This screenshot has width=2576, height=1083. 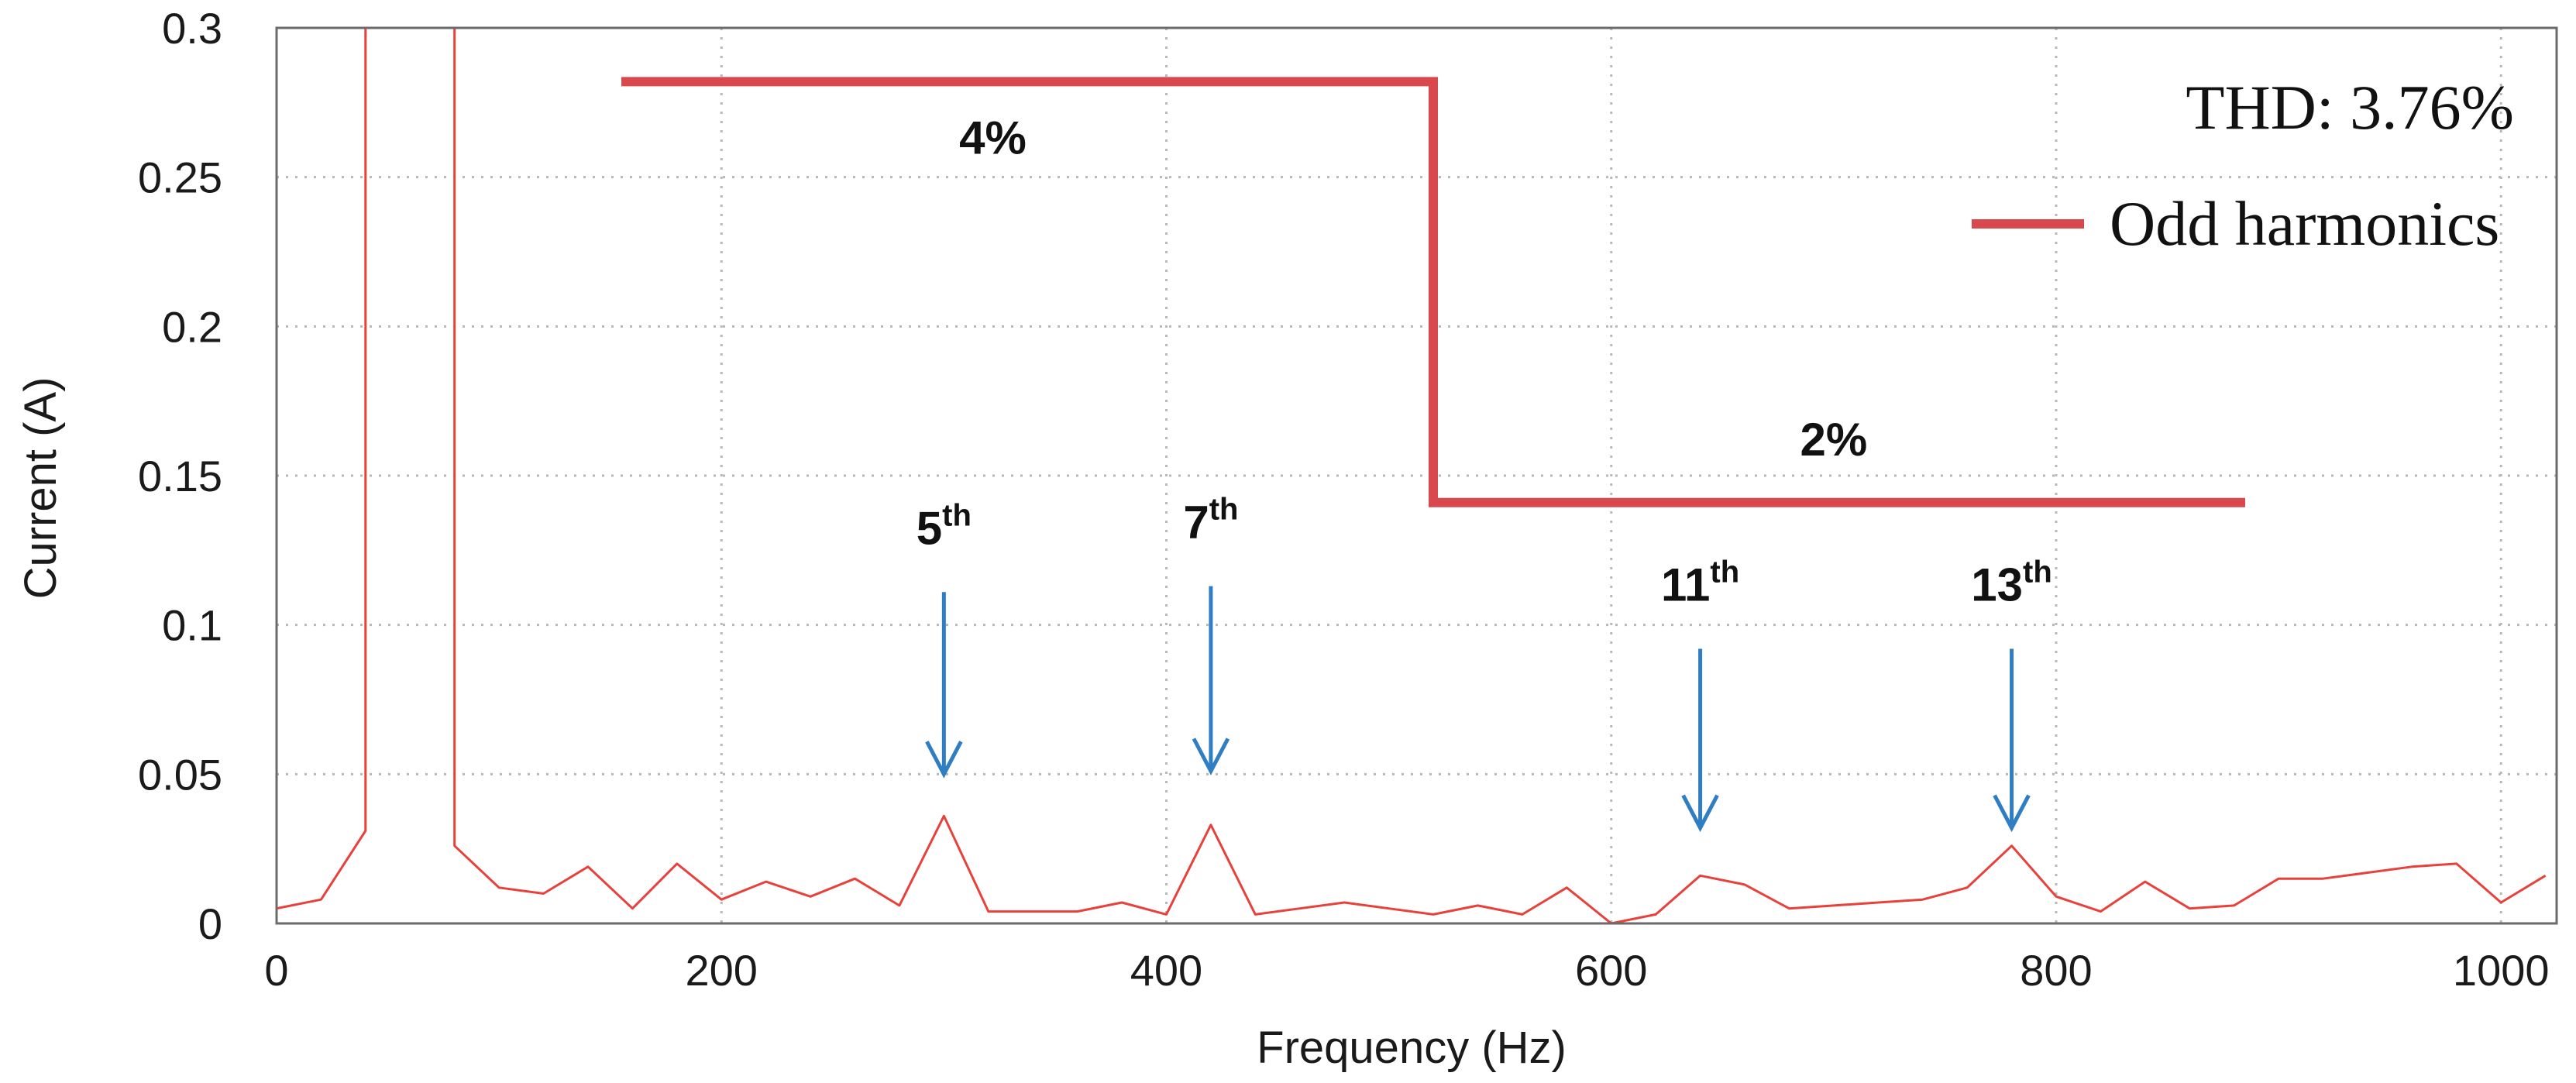 I want to click on limit-label: 4%, so click(x=993, y=138).